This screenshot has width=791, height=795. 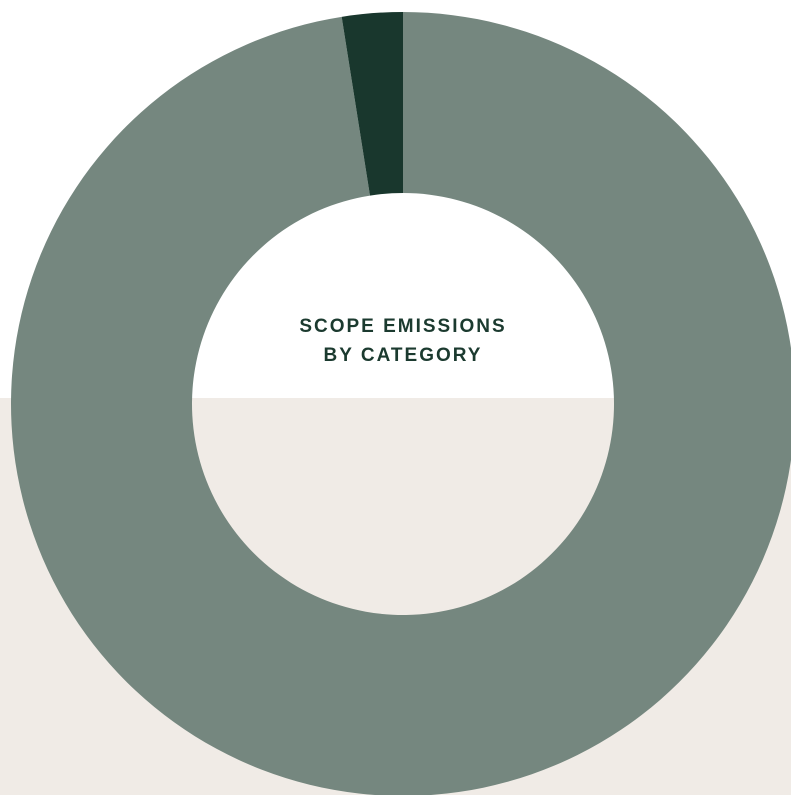 What do you see at coordinates (403, 341) in the screenshot?
I see `chart-title: SCOPE EMISSIONS BY CATEGORY` at bounding box center [403, 341].